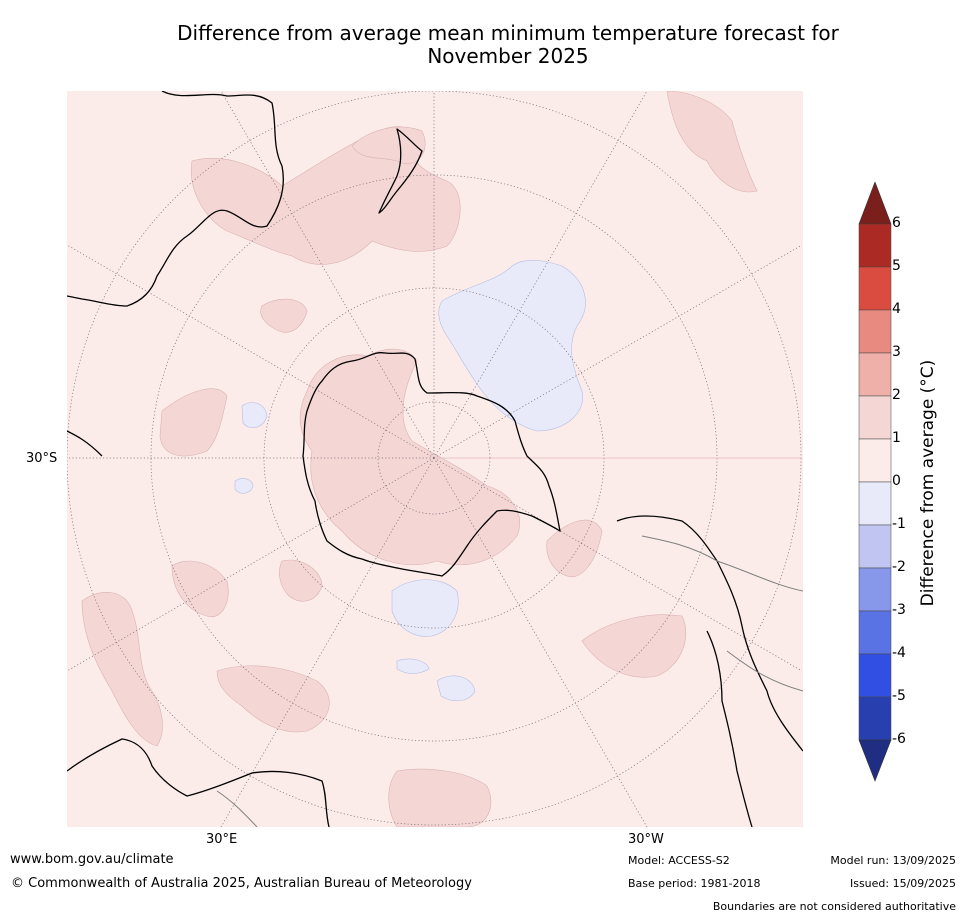 The width and height of the screenshot is (965, 919). I want to click on warm-region-pacific-north, so click(325, 195).